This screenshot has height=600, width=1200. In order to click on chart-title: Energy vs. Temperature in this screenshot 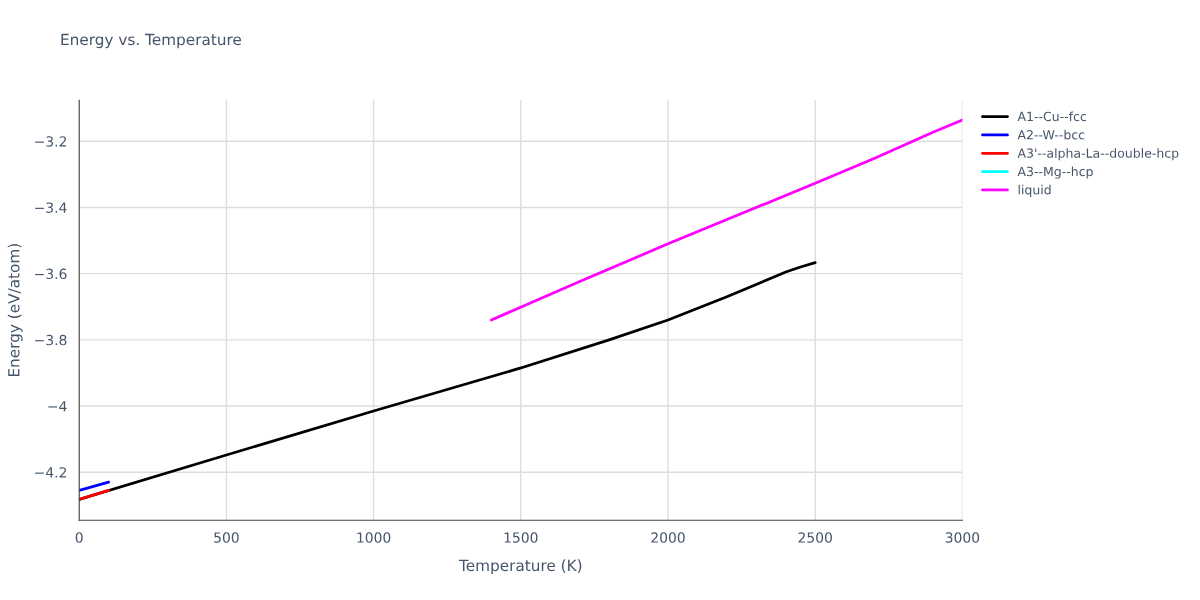, I will do `click(151, 41)`.